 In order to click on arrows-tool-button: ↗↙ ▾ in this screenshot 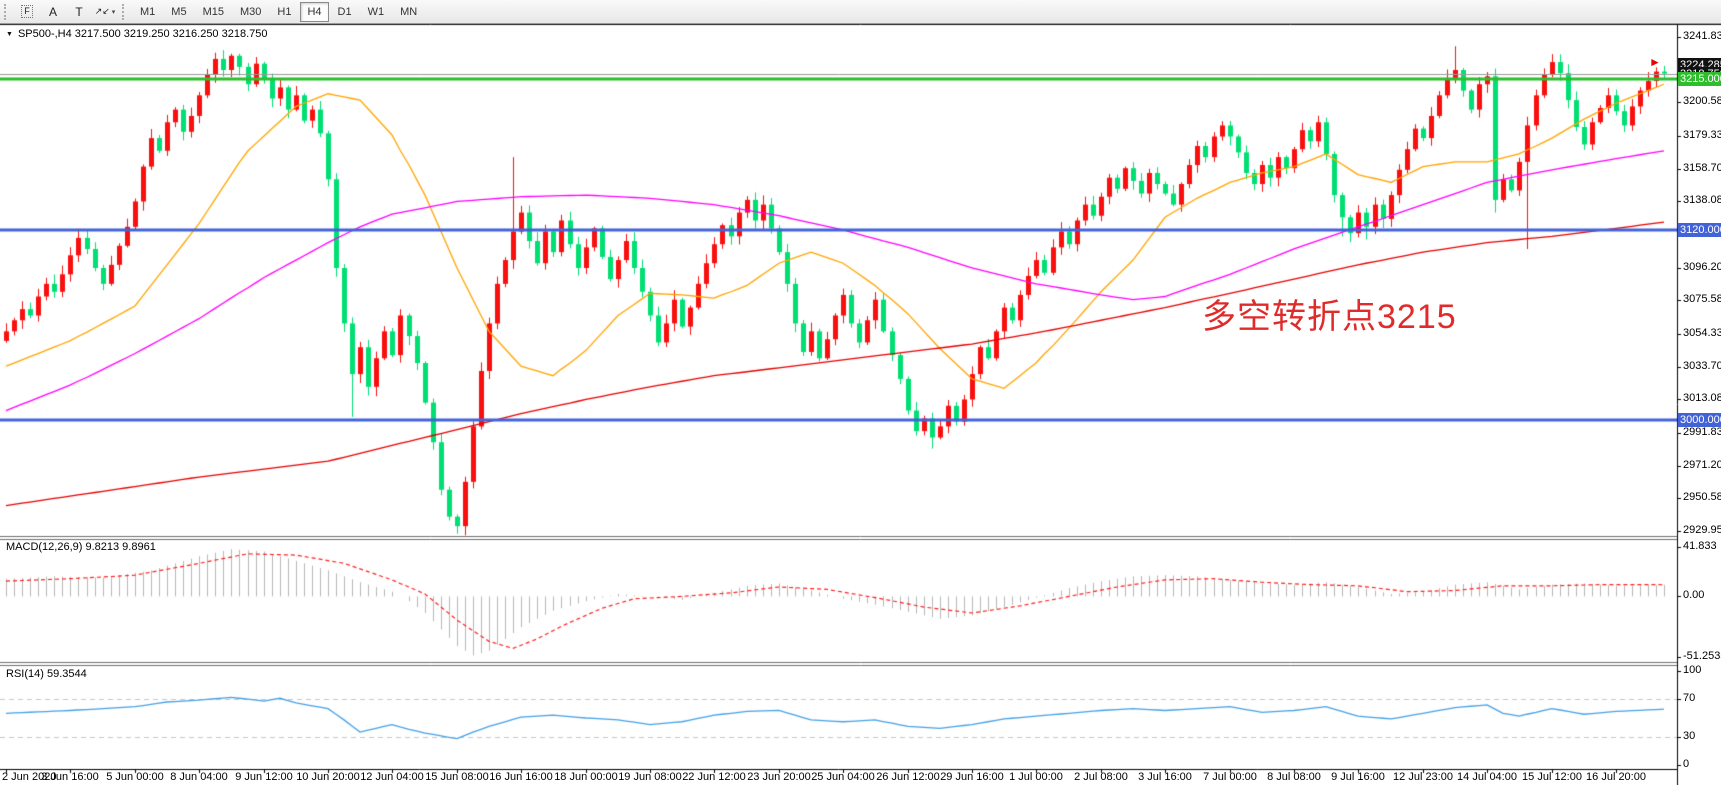, I will do `click(105, 12)`.